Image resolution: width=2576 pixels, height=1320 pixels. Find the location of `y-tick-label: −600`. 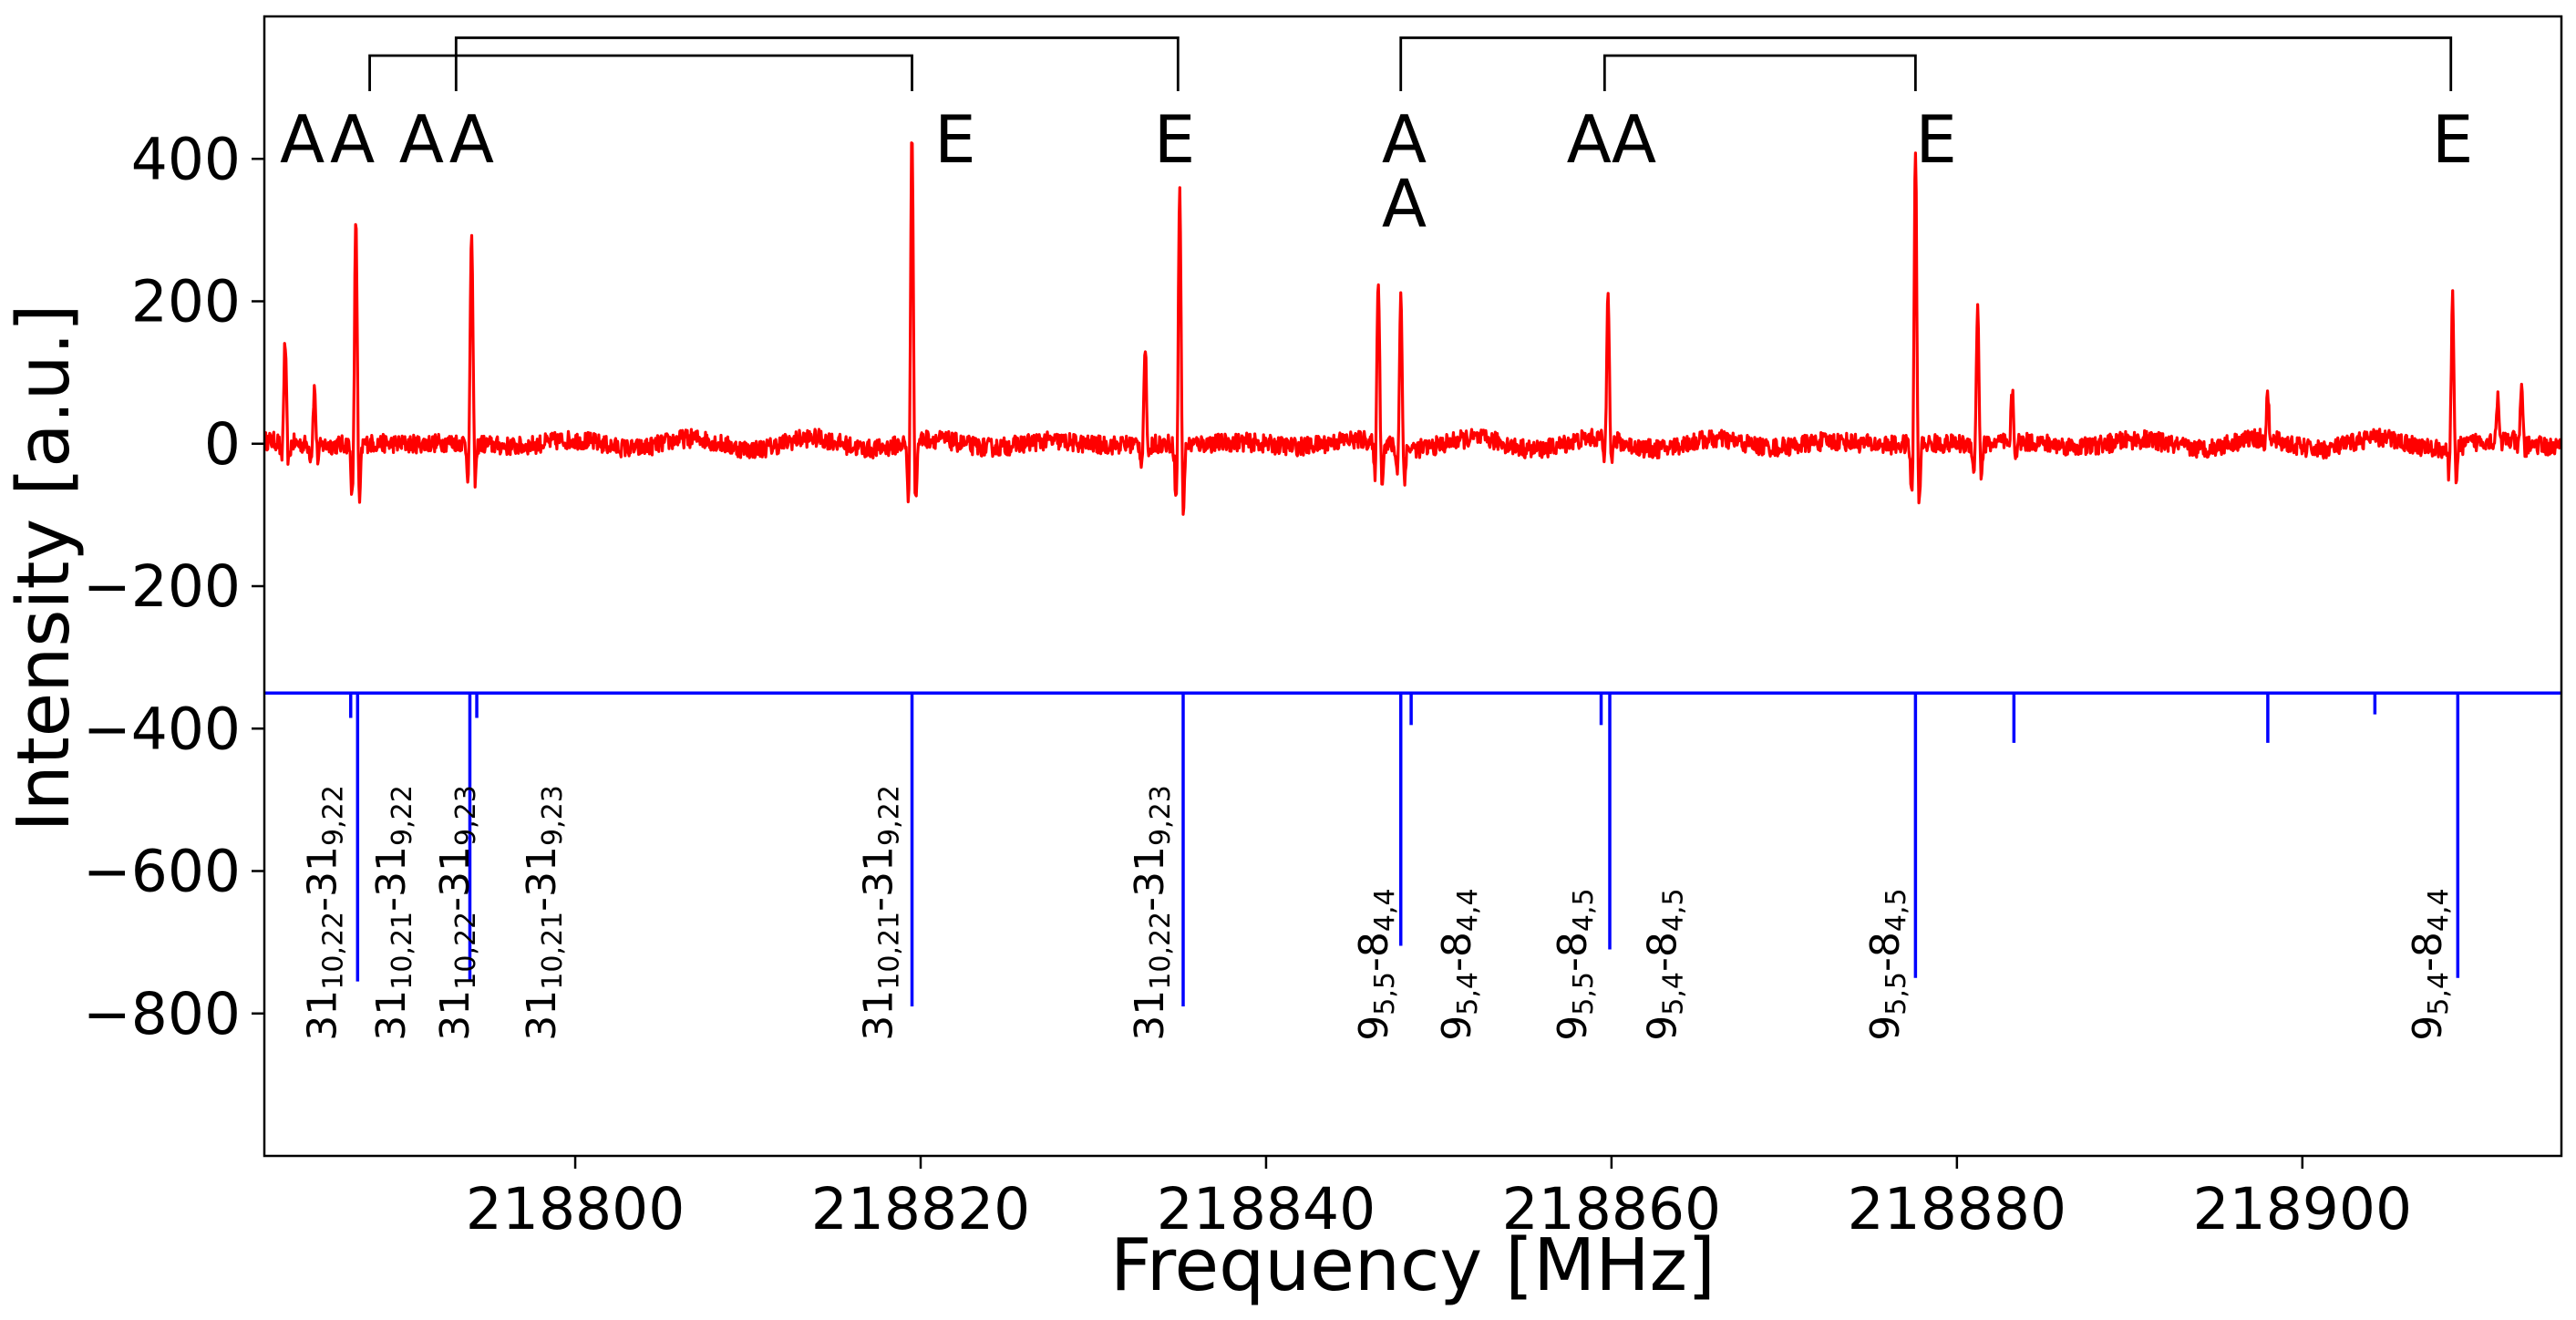

y-tick-label: −600 is located at coordinates (162, 872).